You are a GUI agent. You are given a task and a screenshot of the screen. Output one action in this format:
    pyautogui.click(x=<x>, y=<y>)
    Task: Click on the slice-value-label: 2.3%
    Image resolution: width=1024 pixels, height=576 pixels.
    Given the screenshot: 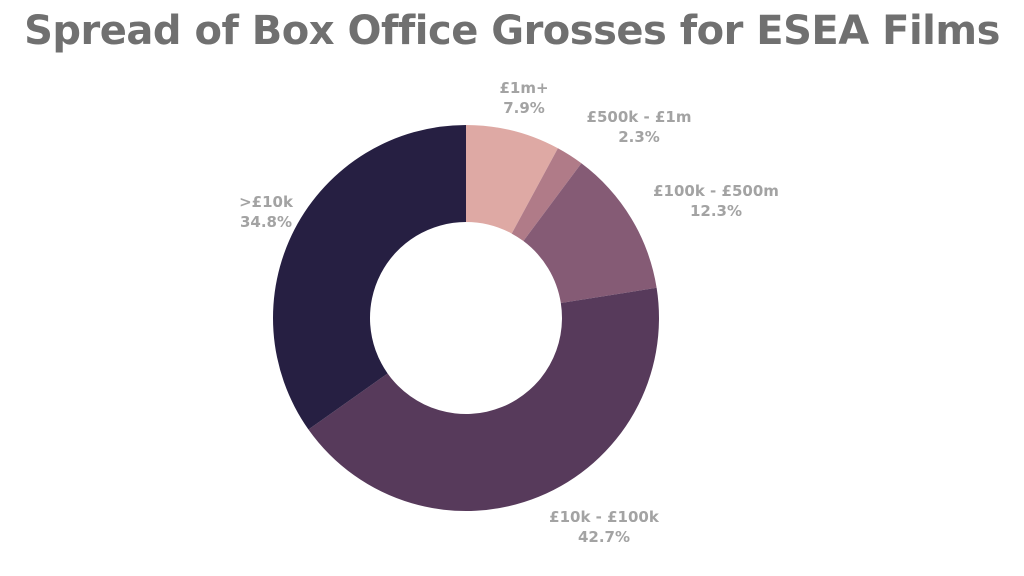 What is the action you would take?
    pyautogui.click(x=639, y=137)
    